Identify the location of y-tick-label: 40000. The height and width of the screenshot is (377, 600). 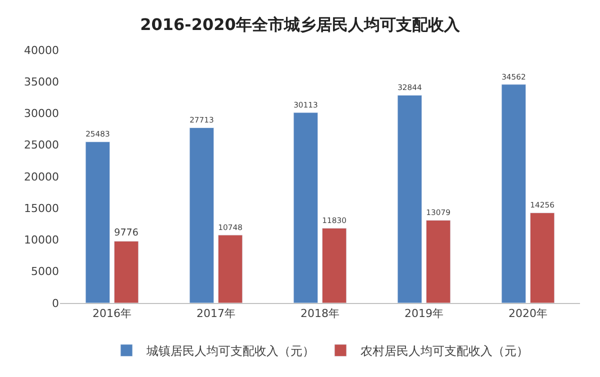
(41, 50).